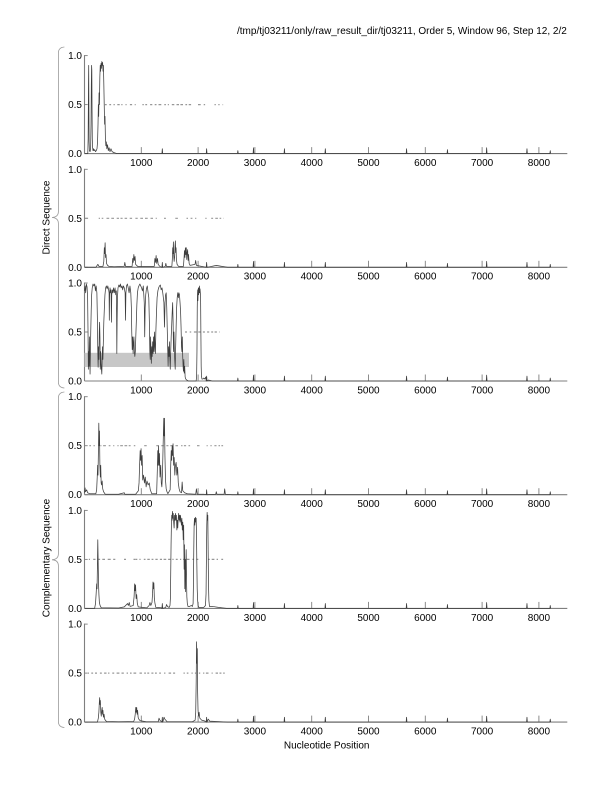 The width and height of the screenshot is (612, 797). Describe the element at coordinates (47, 557) in the screenshot. I see `svg-text: Complementary Sequence` at that location.